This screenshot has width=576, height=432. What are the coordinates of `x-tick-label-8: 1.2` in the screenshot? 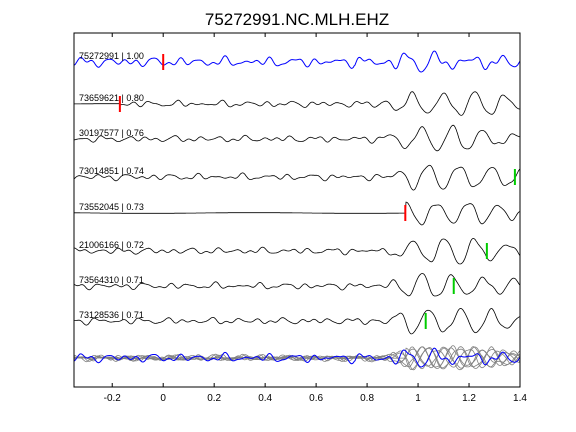 It's located at (469, 398).